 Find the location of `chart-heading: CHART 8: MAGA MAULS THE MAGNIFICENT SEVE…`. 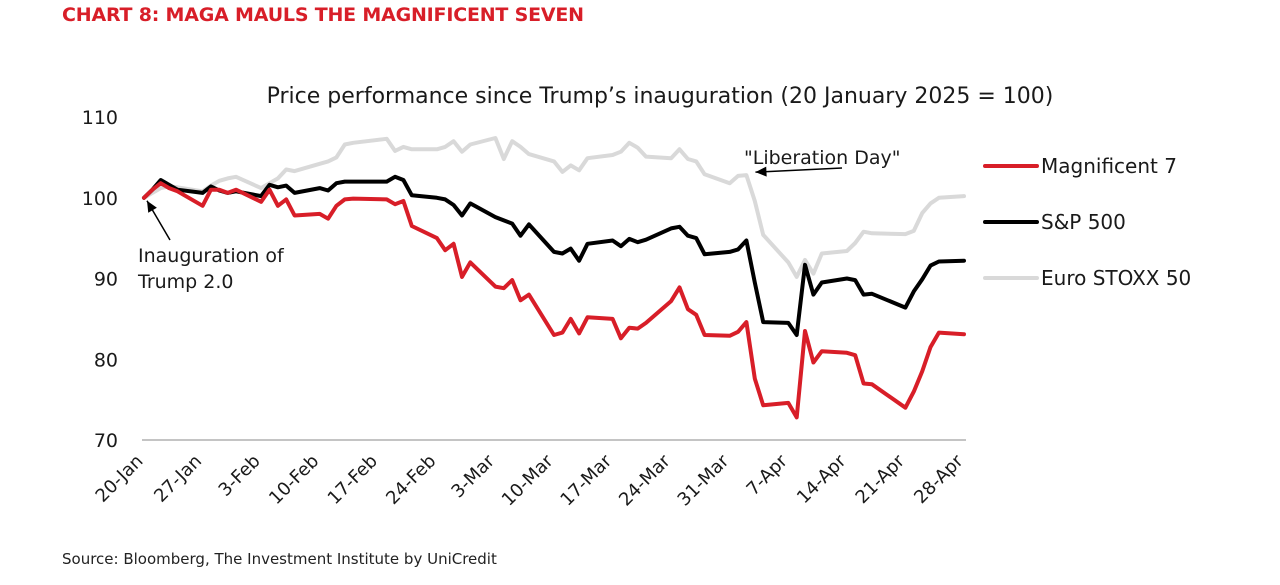

chart-heading: CHART 8: MAGA MAULS THE MAGNIFICENT SEVE… is located at coordinates (323, 15).